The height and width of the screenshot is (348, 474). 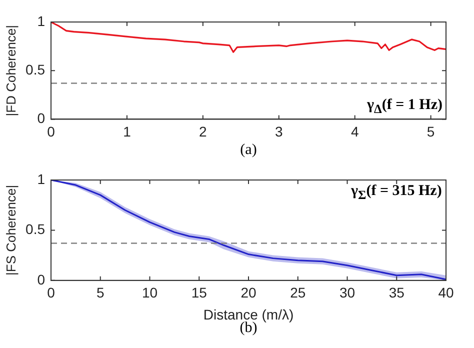 What do you see at coordinates (199, 292) in the screenshot?
I see `x-tick-label: 15` at bounding box center [199, 292].